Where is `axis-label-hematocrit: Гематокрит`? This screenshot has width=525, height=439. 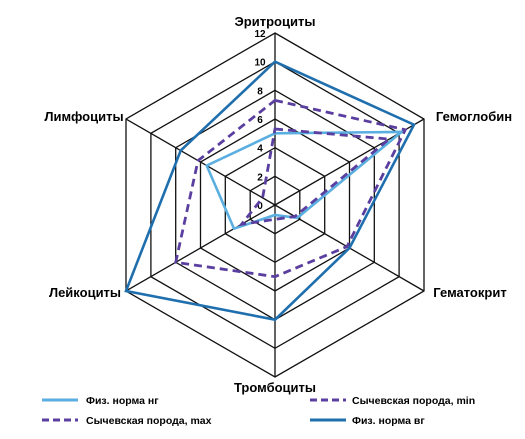
axis-label-hematocrit: Гематокрит is located at coordinates (469, 292).